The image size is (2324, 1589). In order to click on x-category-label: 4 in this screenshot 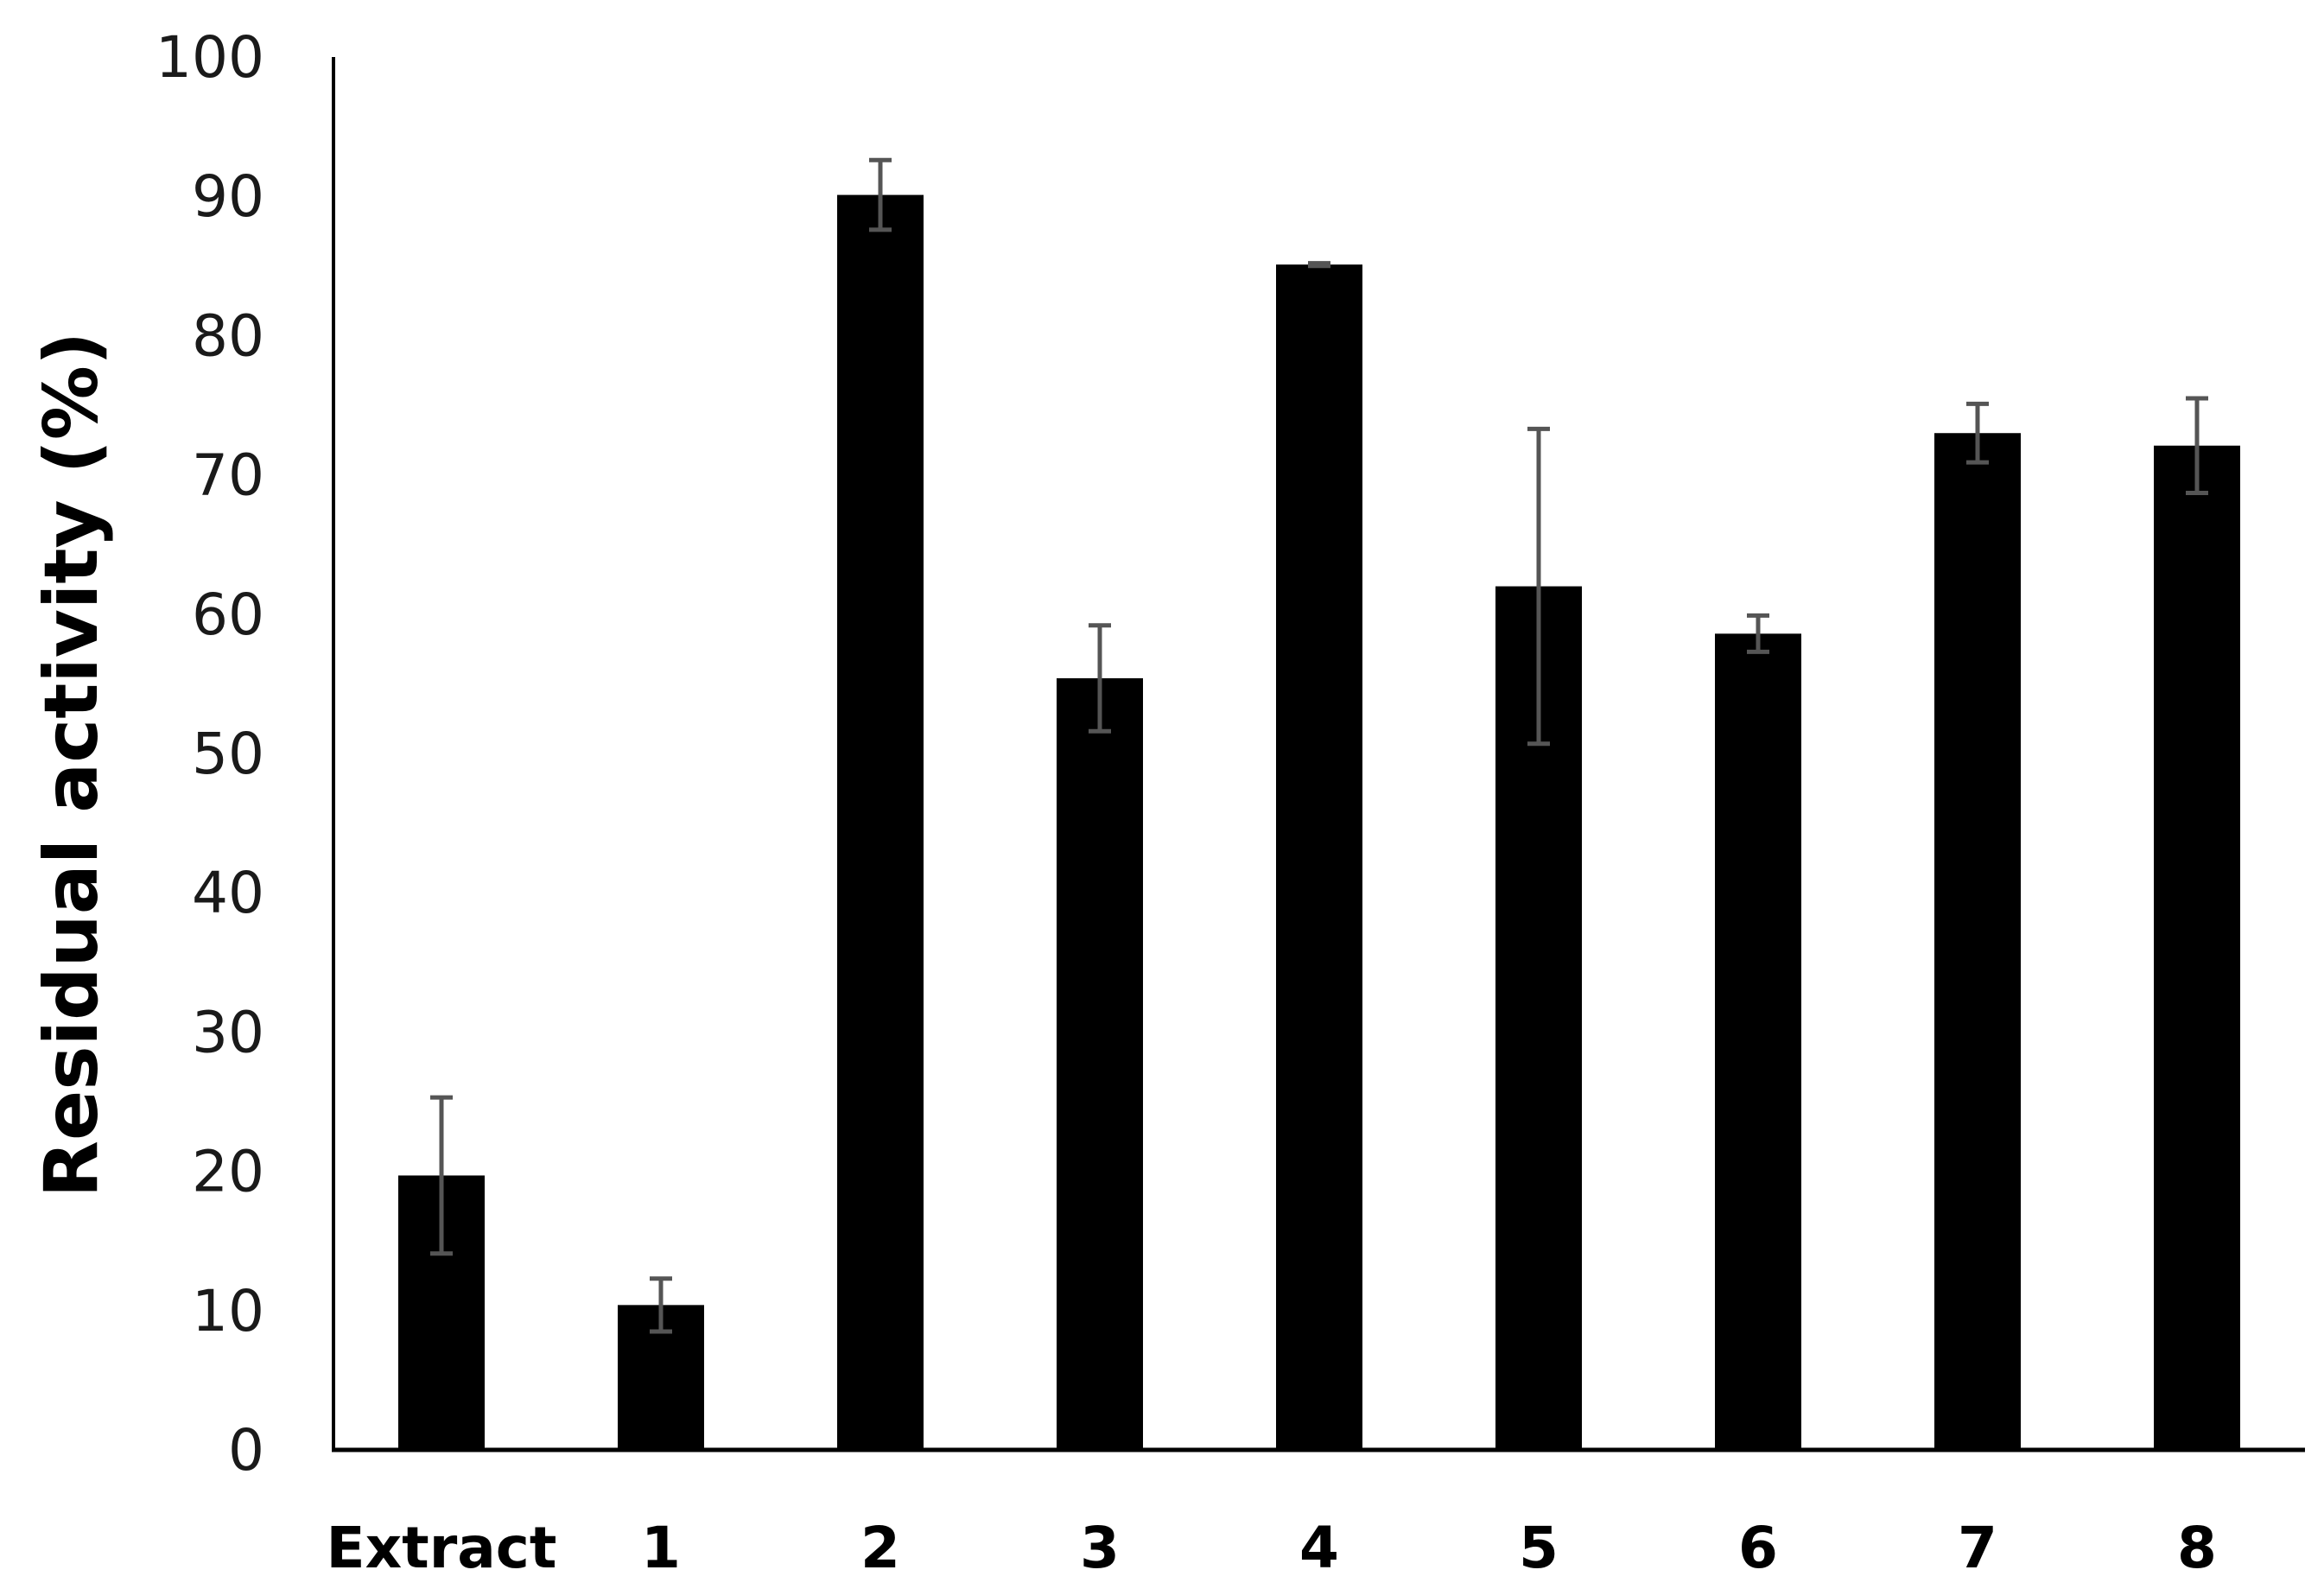, I will do `click(1319, 1548)`.